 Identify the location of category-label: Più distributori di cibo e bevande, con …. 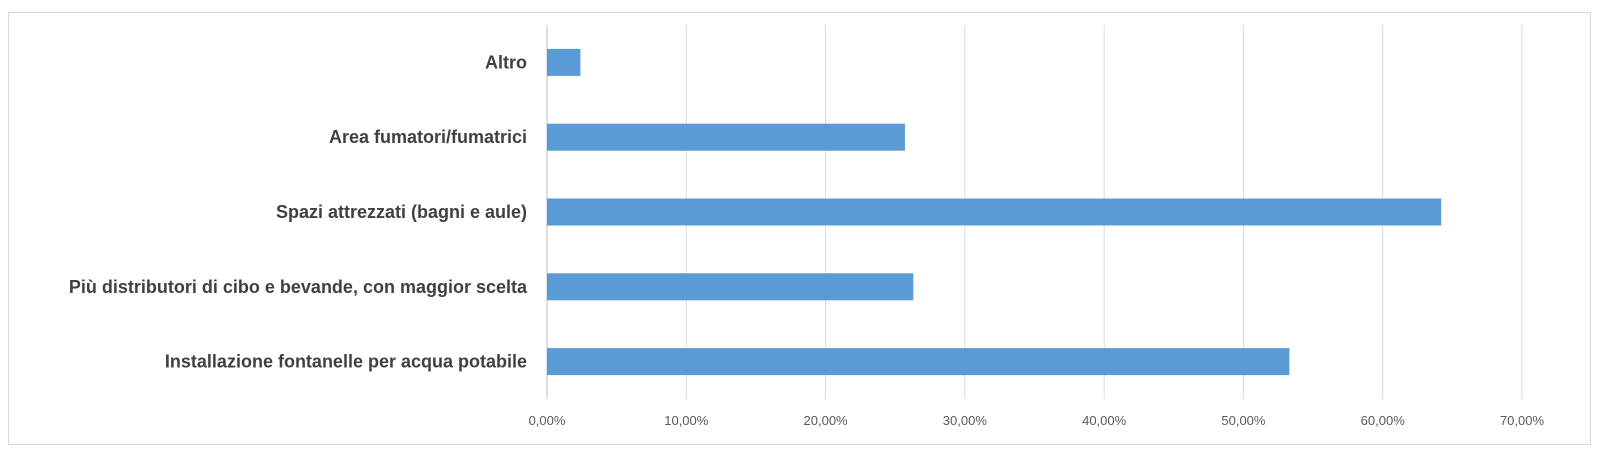
(298, 287).